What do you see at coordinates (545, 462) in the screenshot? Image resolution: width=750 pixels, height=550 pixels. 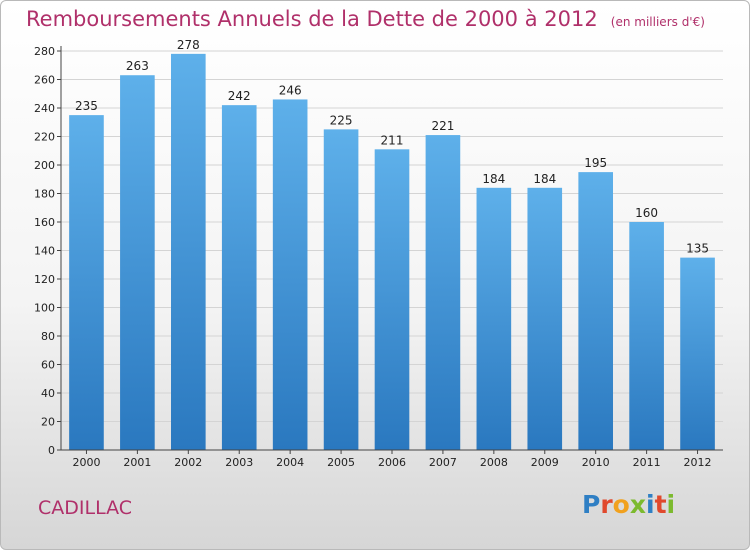 I see `x-tick-label: 2009` at bounding box center [545, 462].